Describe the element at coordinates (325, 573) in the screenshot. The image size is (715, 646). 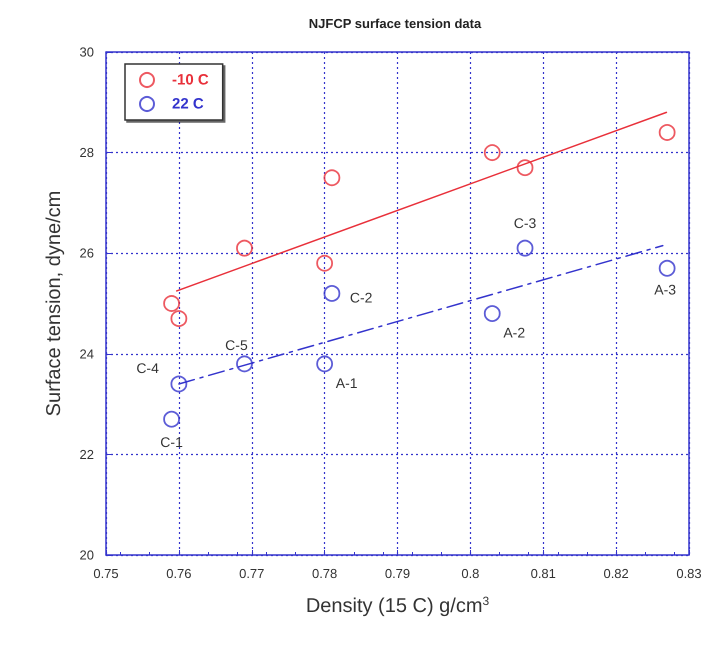
I see `x-tick-label: 0.78` at that location.